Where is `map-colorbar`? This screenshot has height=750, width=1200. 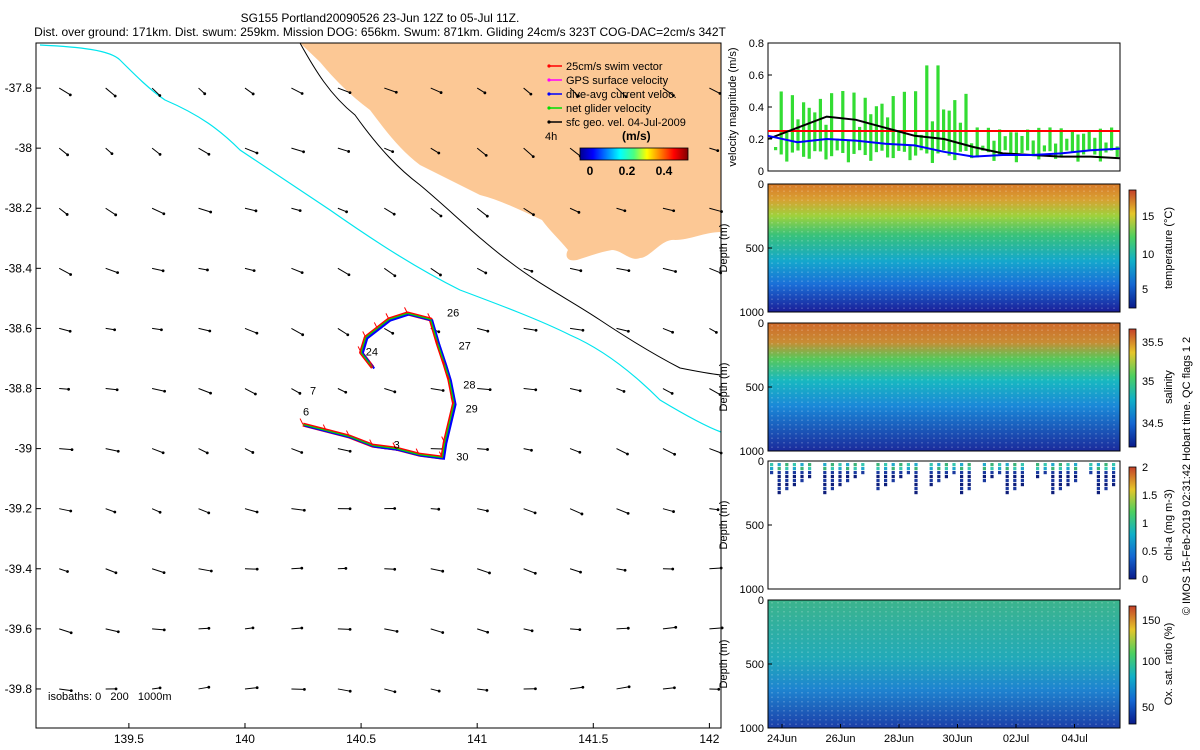 map-colorbar is located at coordinates (634, 154).